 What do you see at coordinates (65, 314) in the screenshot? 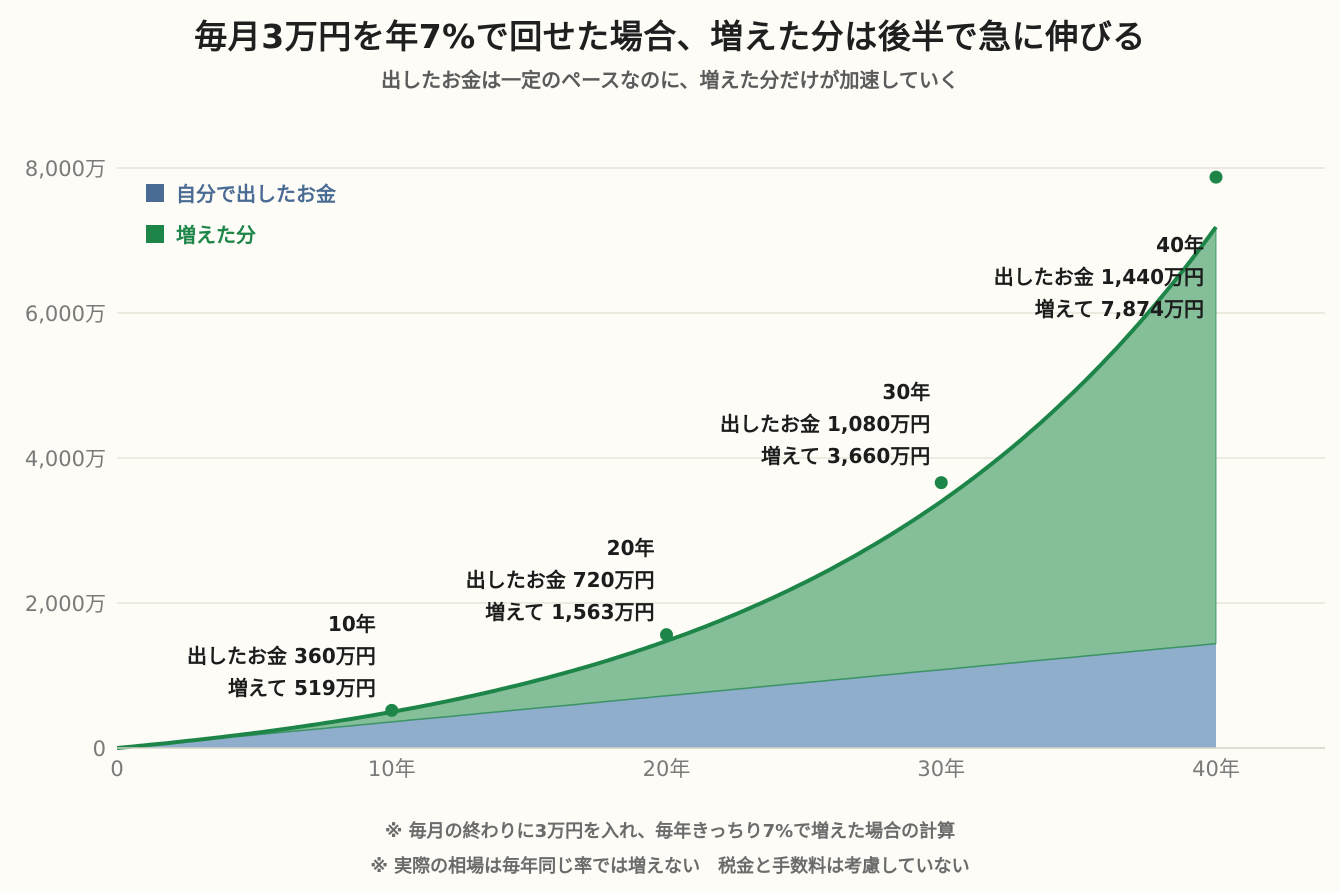
I see `y-tick-label: 6,000万` at bounding box center [65, 314].